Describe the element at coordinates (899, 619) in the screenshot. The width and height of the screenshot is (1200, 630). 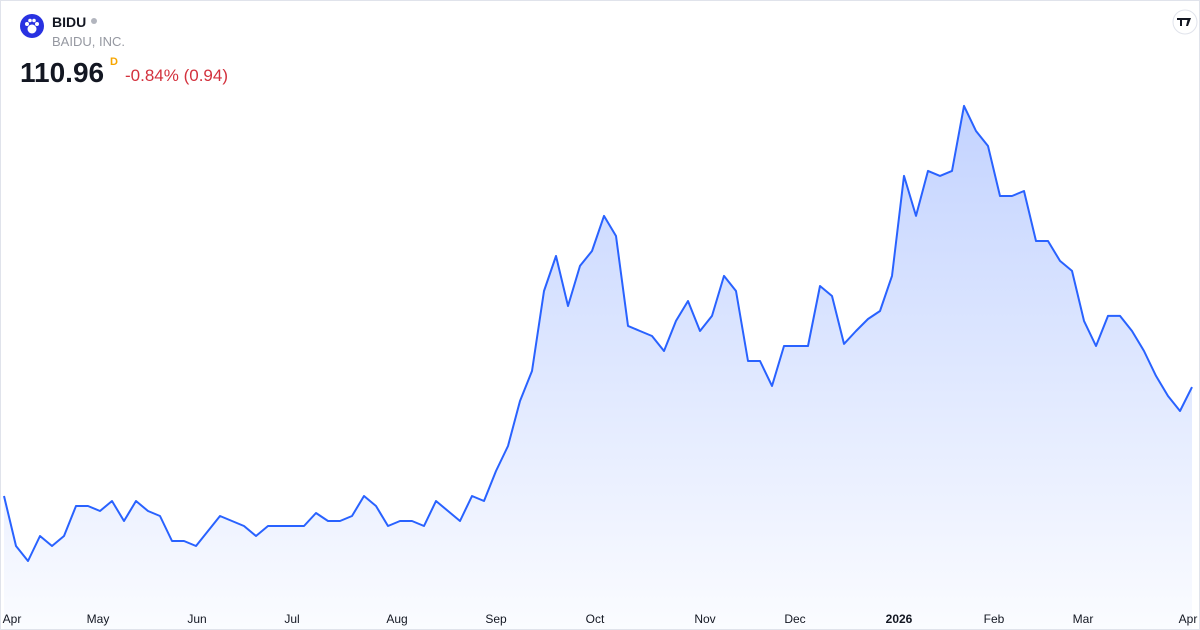
I see `x-tick-label: 2026` at that location.